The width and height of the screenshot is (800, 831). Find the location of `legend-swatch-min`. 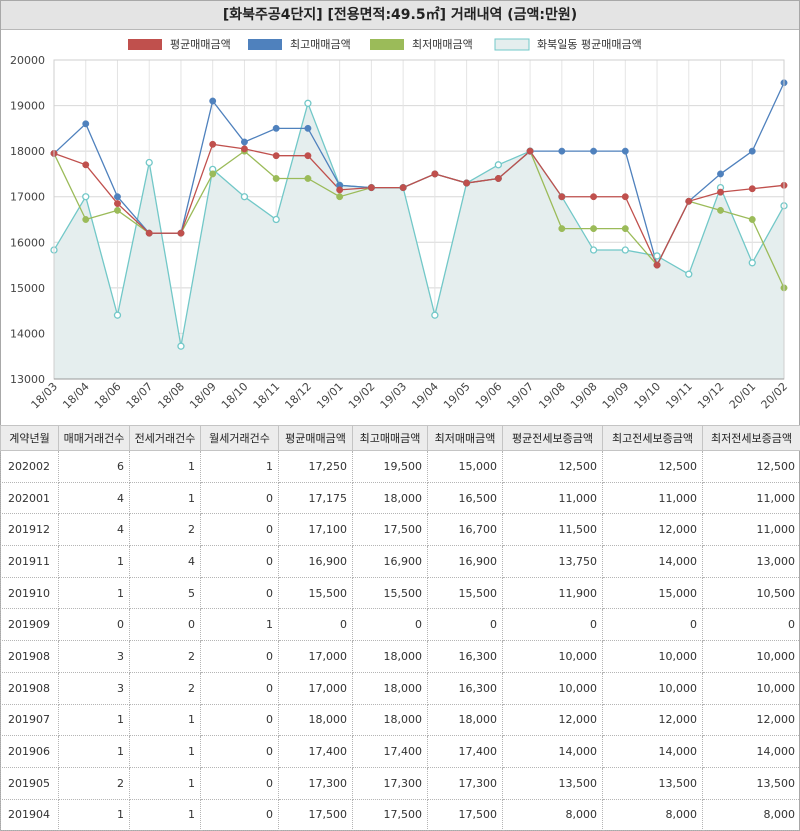

legend-swatch-min is located at coordinates (387, 44).